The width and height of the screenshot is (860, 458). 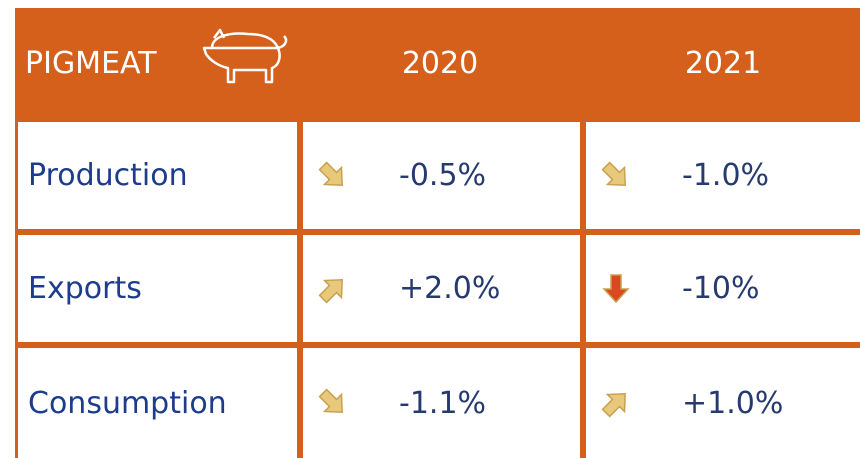 I want to click on value: -0.5%, so click(x=443, y=175).